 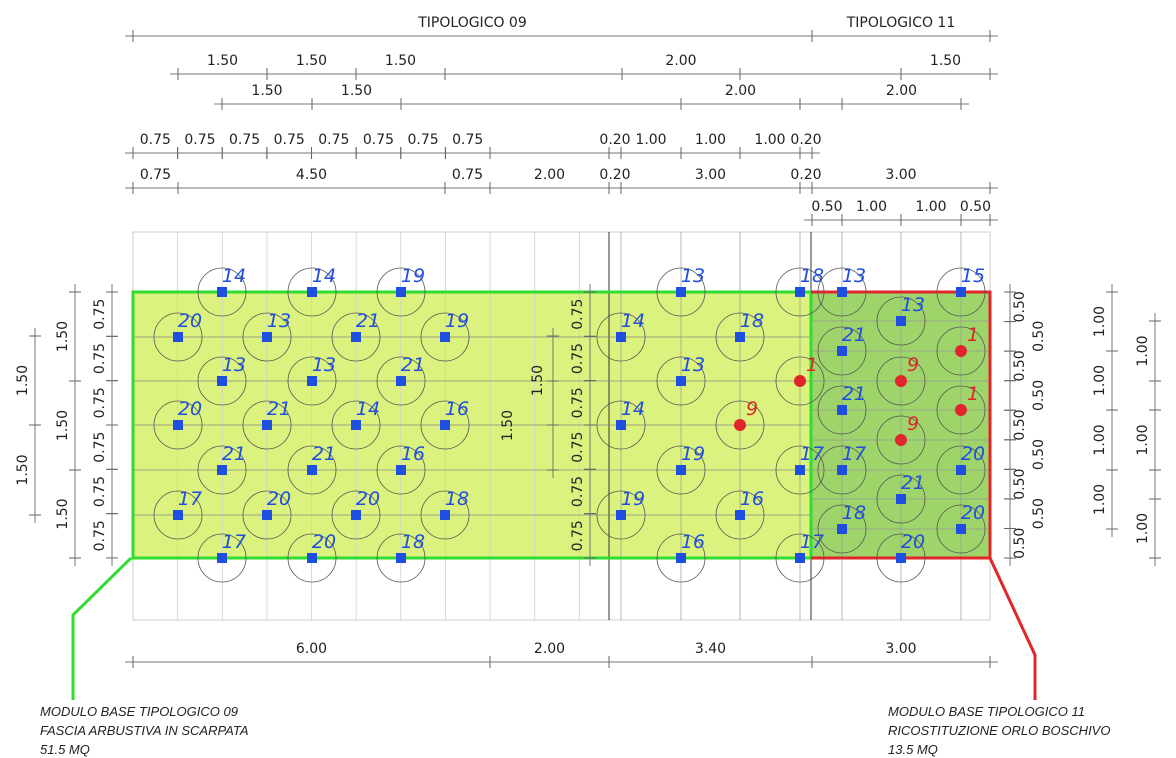 I want to click on plant-label: 1, so click(x=812, y=365).